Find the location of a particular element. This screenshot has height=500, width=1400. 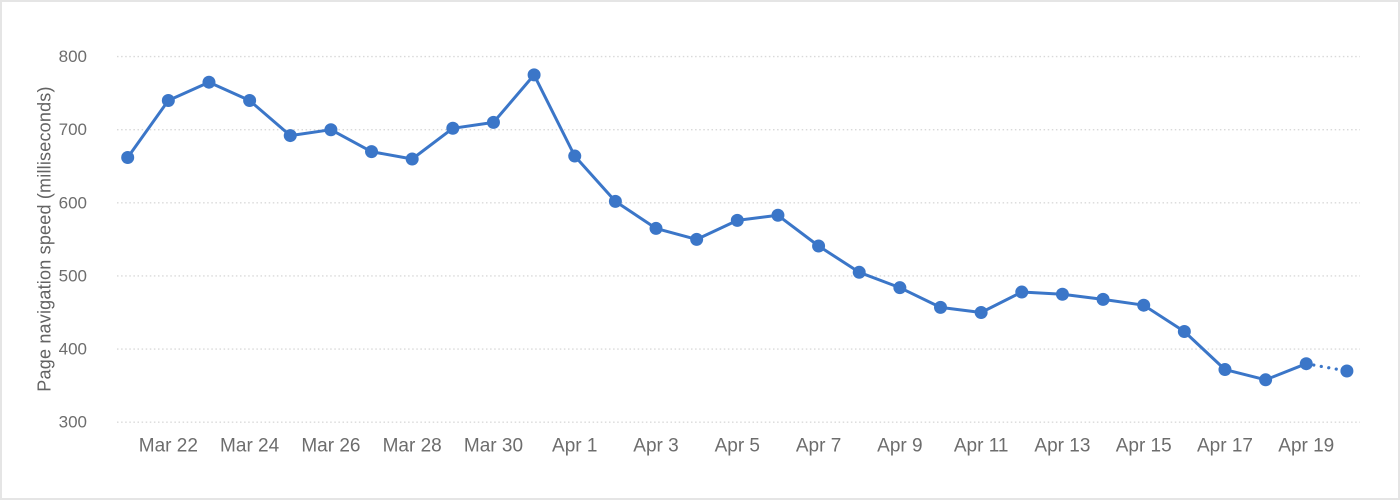

x-tick-label: Mar 28 is located at coordinates (412, 446).